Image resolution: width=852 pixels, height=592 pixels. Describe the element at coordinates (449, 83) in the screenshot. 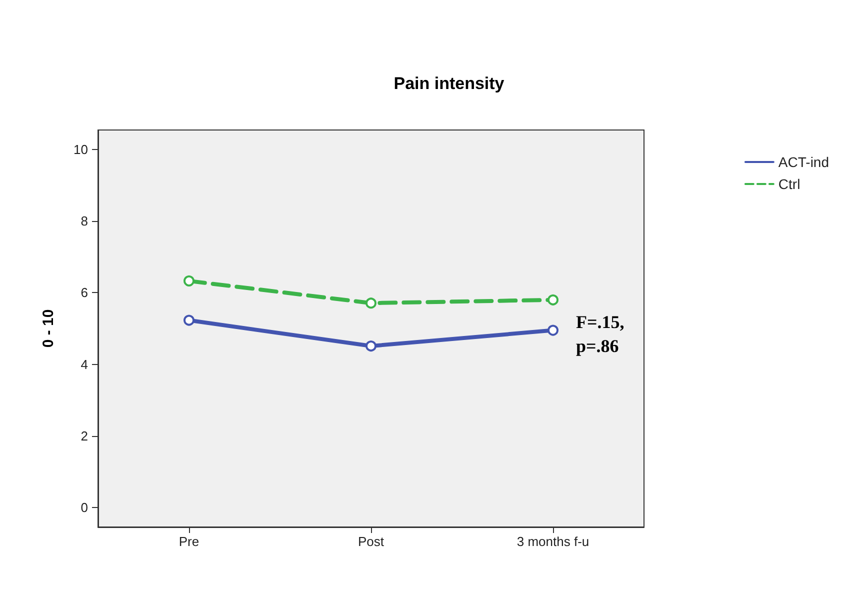

I see `chart-title: Pain intensity` at that location.